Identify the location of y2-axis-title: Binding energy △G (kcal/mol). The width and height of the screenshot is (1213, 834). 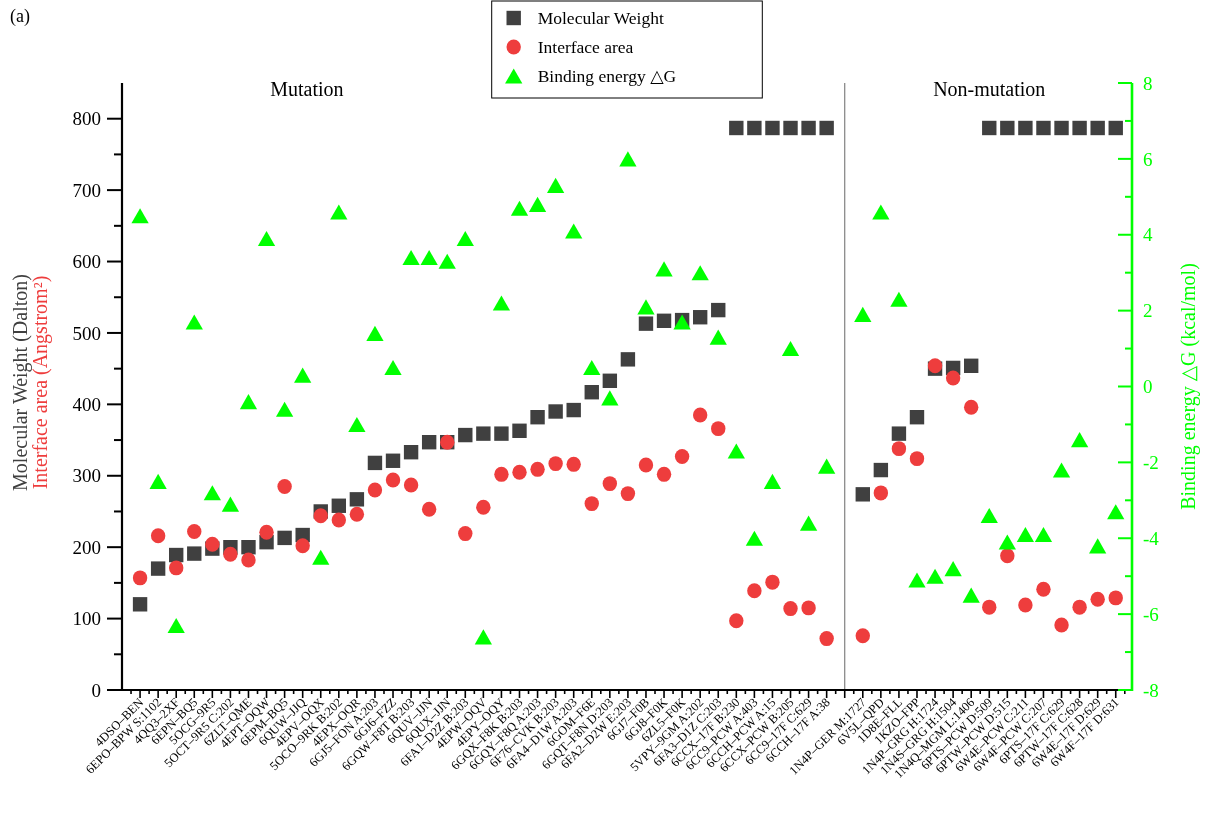
(1188, 386).